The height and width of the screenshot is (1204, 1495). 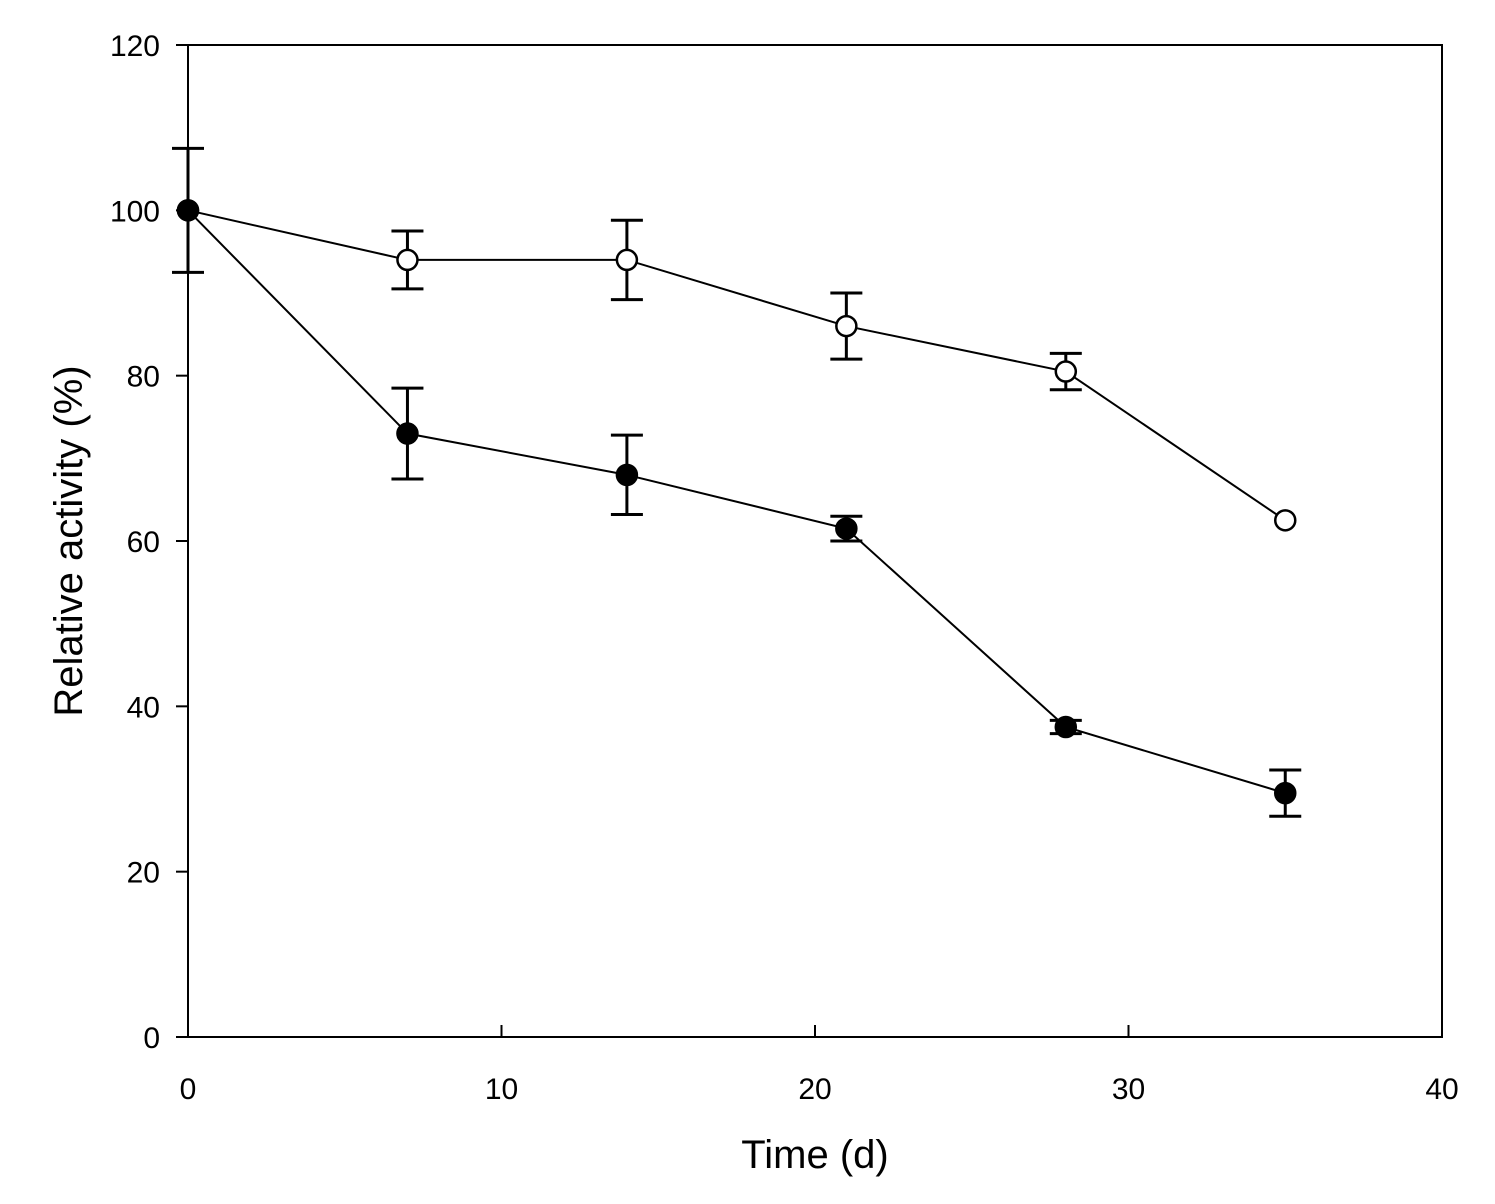 What do you see at coordinates (1441, 1089) in the screenshot?
I see `x-tick-label-40: 40` at bounding box center [1441, 1089].